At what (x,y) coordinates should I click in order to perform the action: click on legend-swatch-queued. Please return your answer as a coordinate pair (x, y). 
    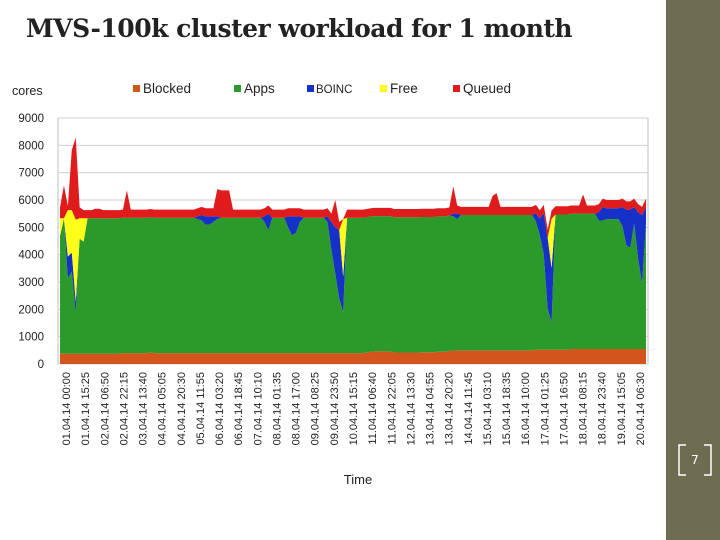
    Looking at the image, I should click on (456, 88).